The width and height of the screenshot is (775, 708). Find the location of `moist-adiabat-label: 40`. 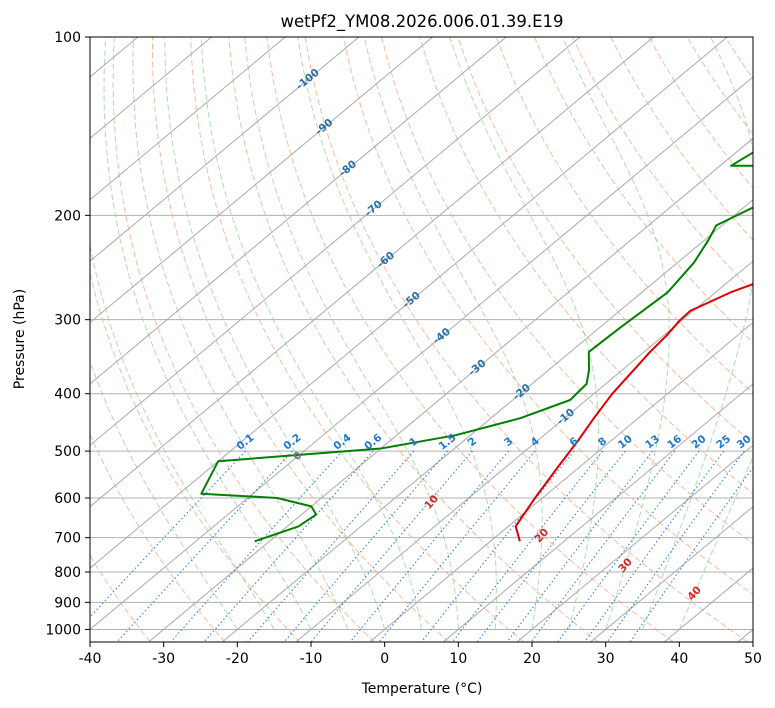

moist-adiabat-label: 40 is located at coordinates (694, 593).